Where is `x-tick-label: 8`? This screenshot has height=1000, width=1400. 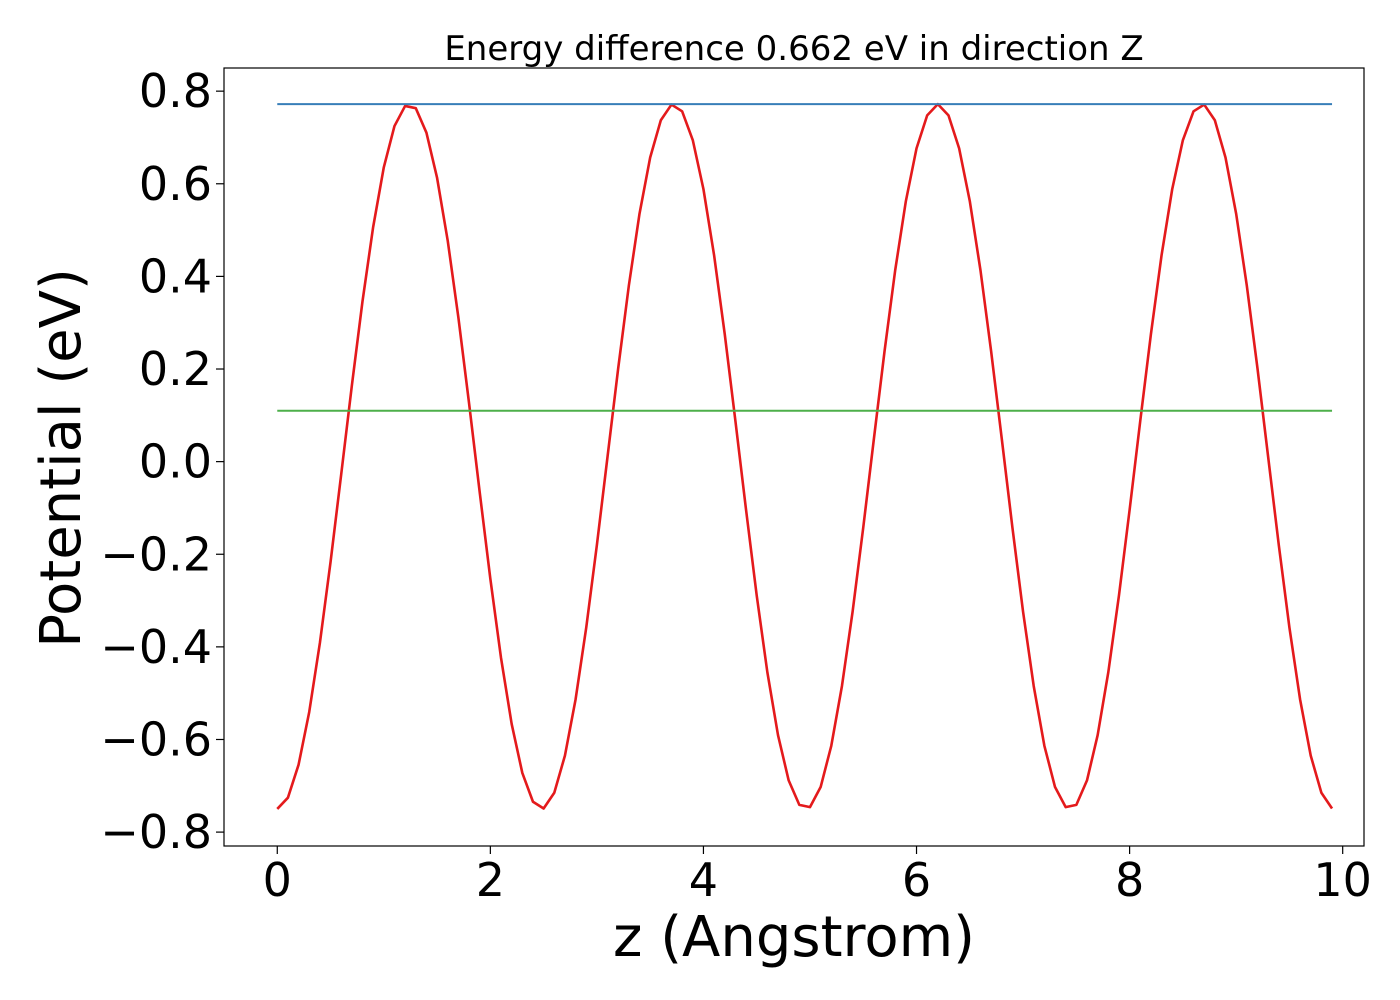 x-tick-label: 8 is located at coordinates (1129, 880).